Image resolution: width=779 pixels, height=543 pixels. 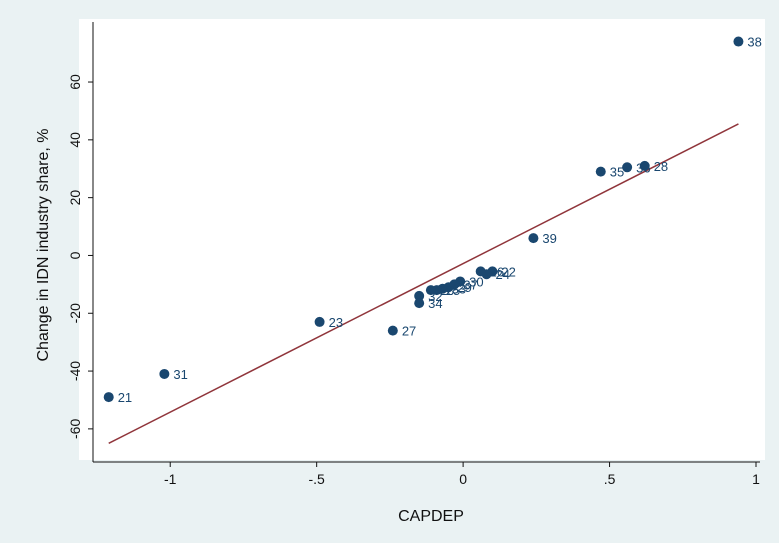 I want to click on data-point-label: 28, so click(x=661, y=166).